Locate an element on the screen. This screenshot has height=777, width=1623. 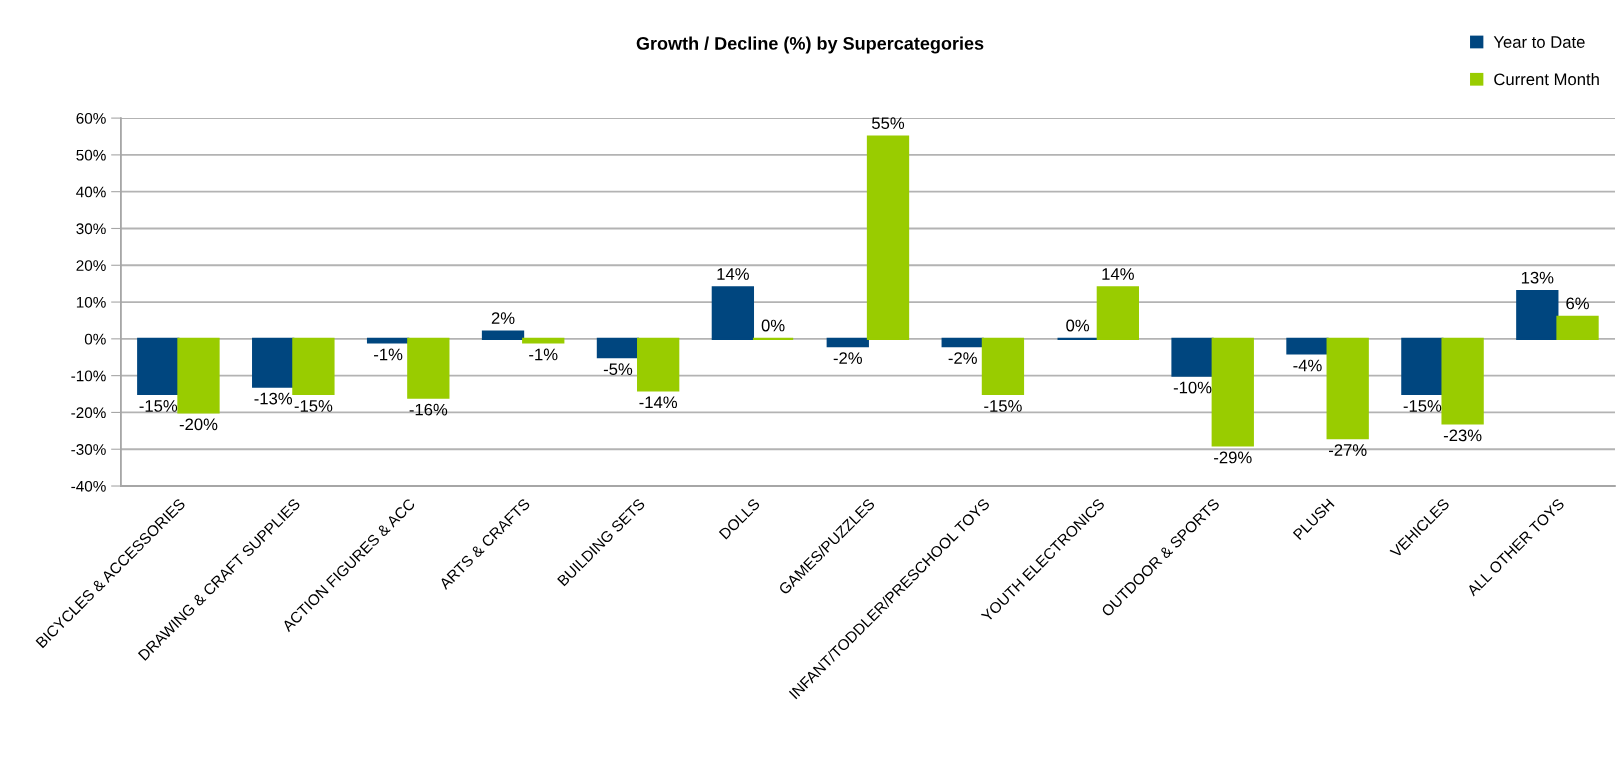
data-label: -27% is located at coordinates (1347, 450).